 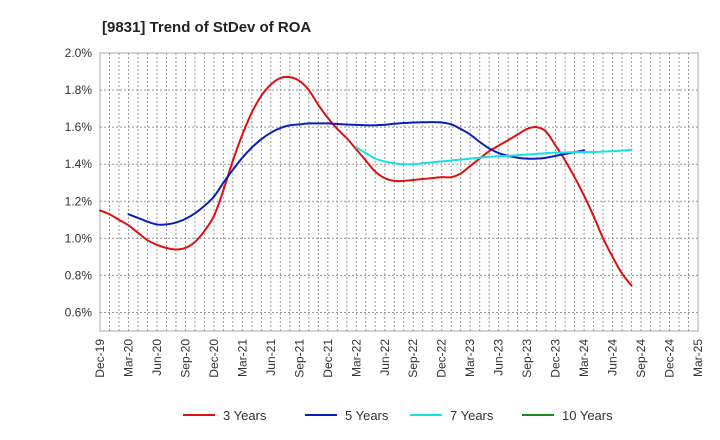 What do you see at coordinates (79, 90) in the screenshot?
I see `y-tick-label: 1.8%` at bounding box center [79, 90].